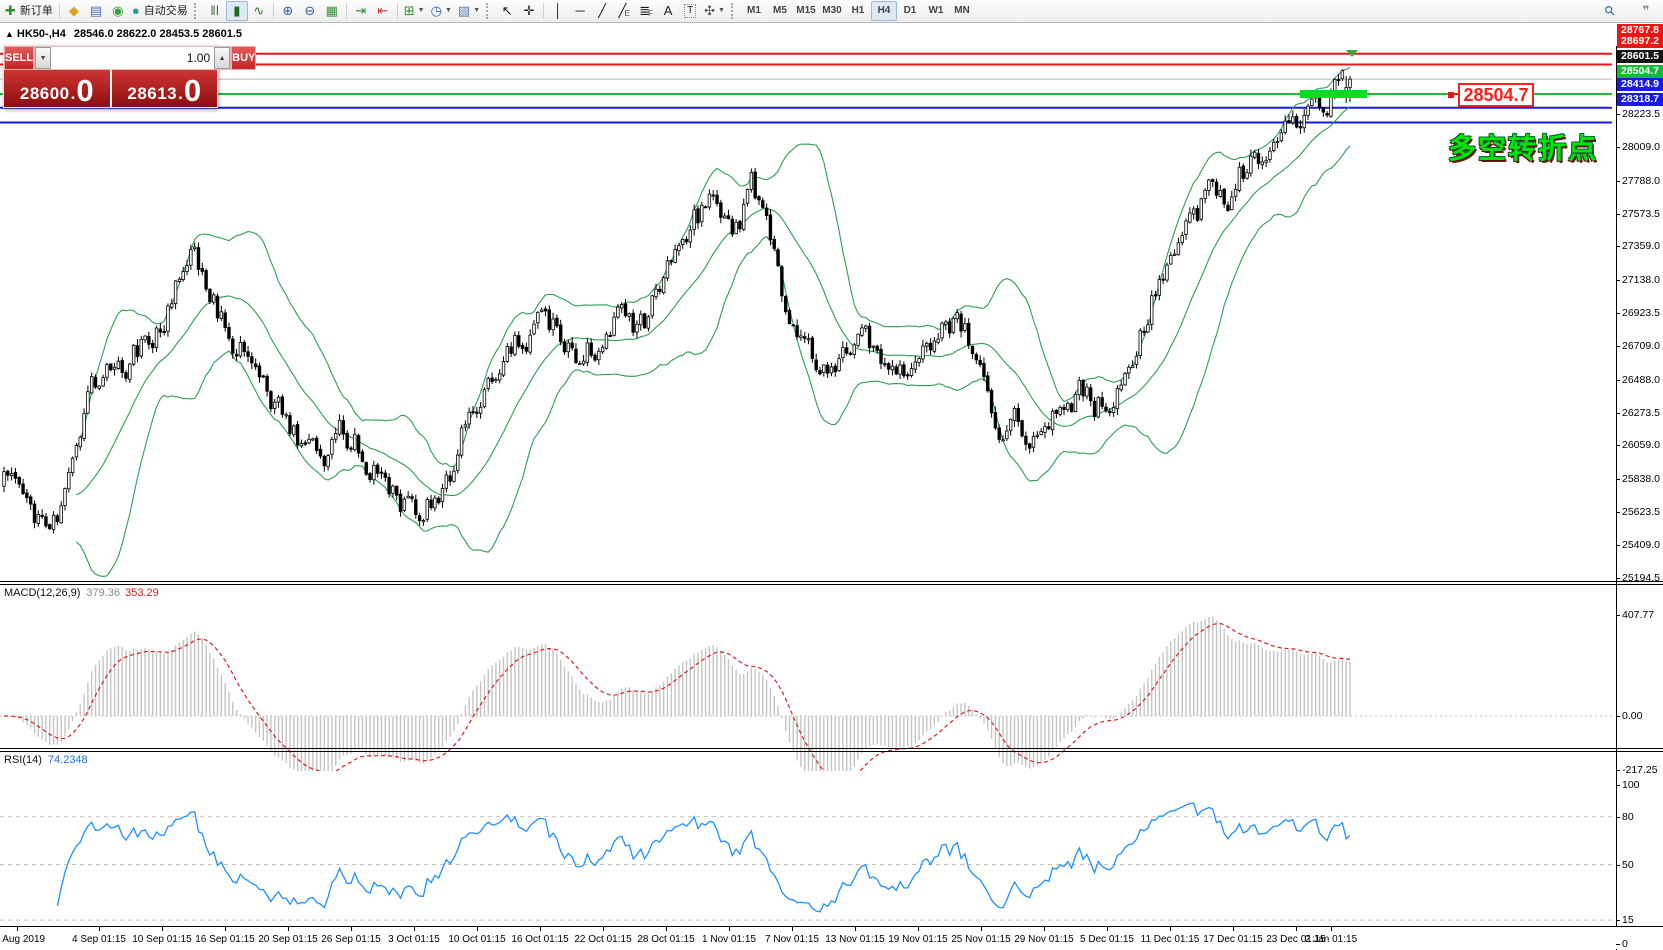 This screenshot has width=1663, height=950. I want to click on zoom-out-icon: ⊖, so click(310, 11).